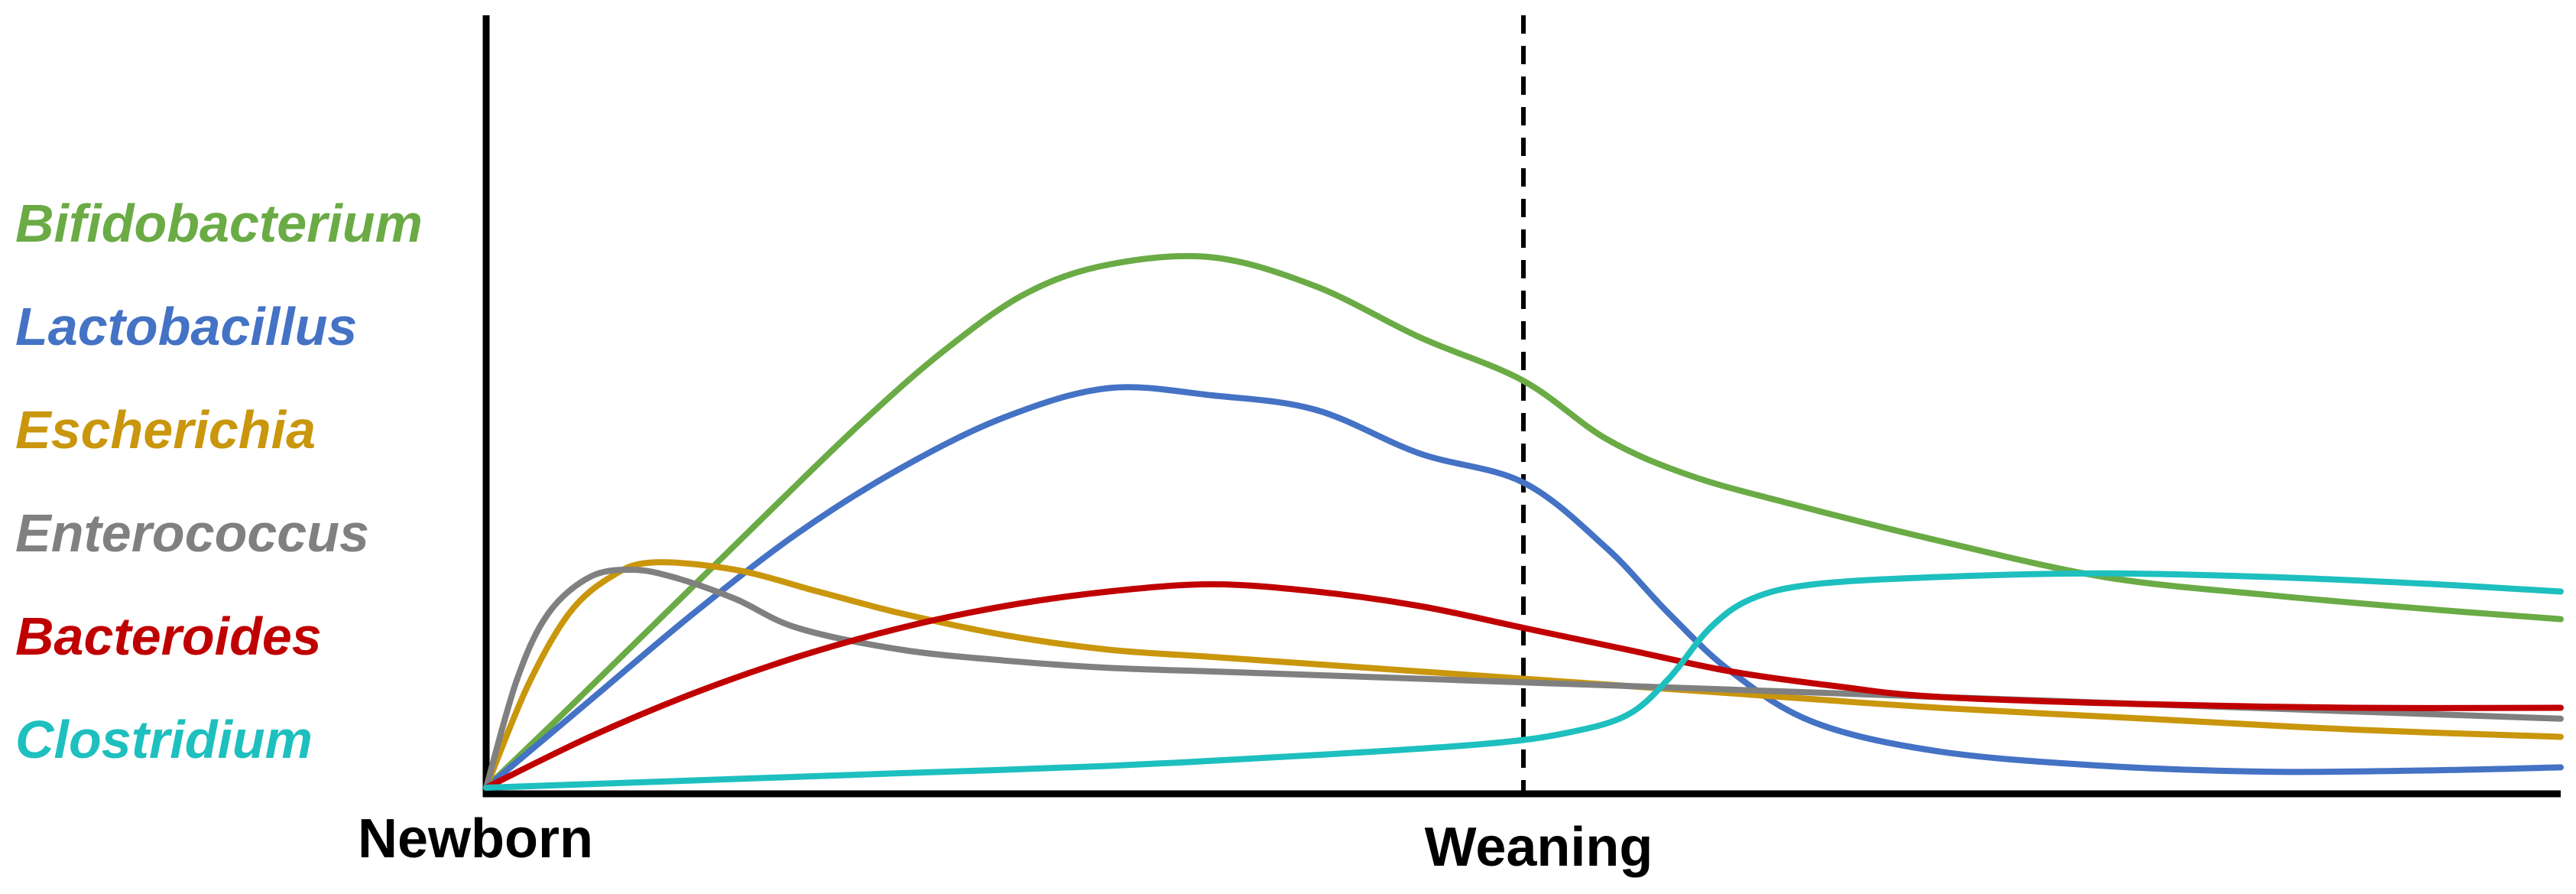 The image size is (2576, 894). I want to click on legend-label-escherichia: Escherichia, so click(165, 430).